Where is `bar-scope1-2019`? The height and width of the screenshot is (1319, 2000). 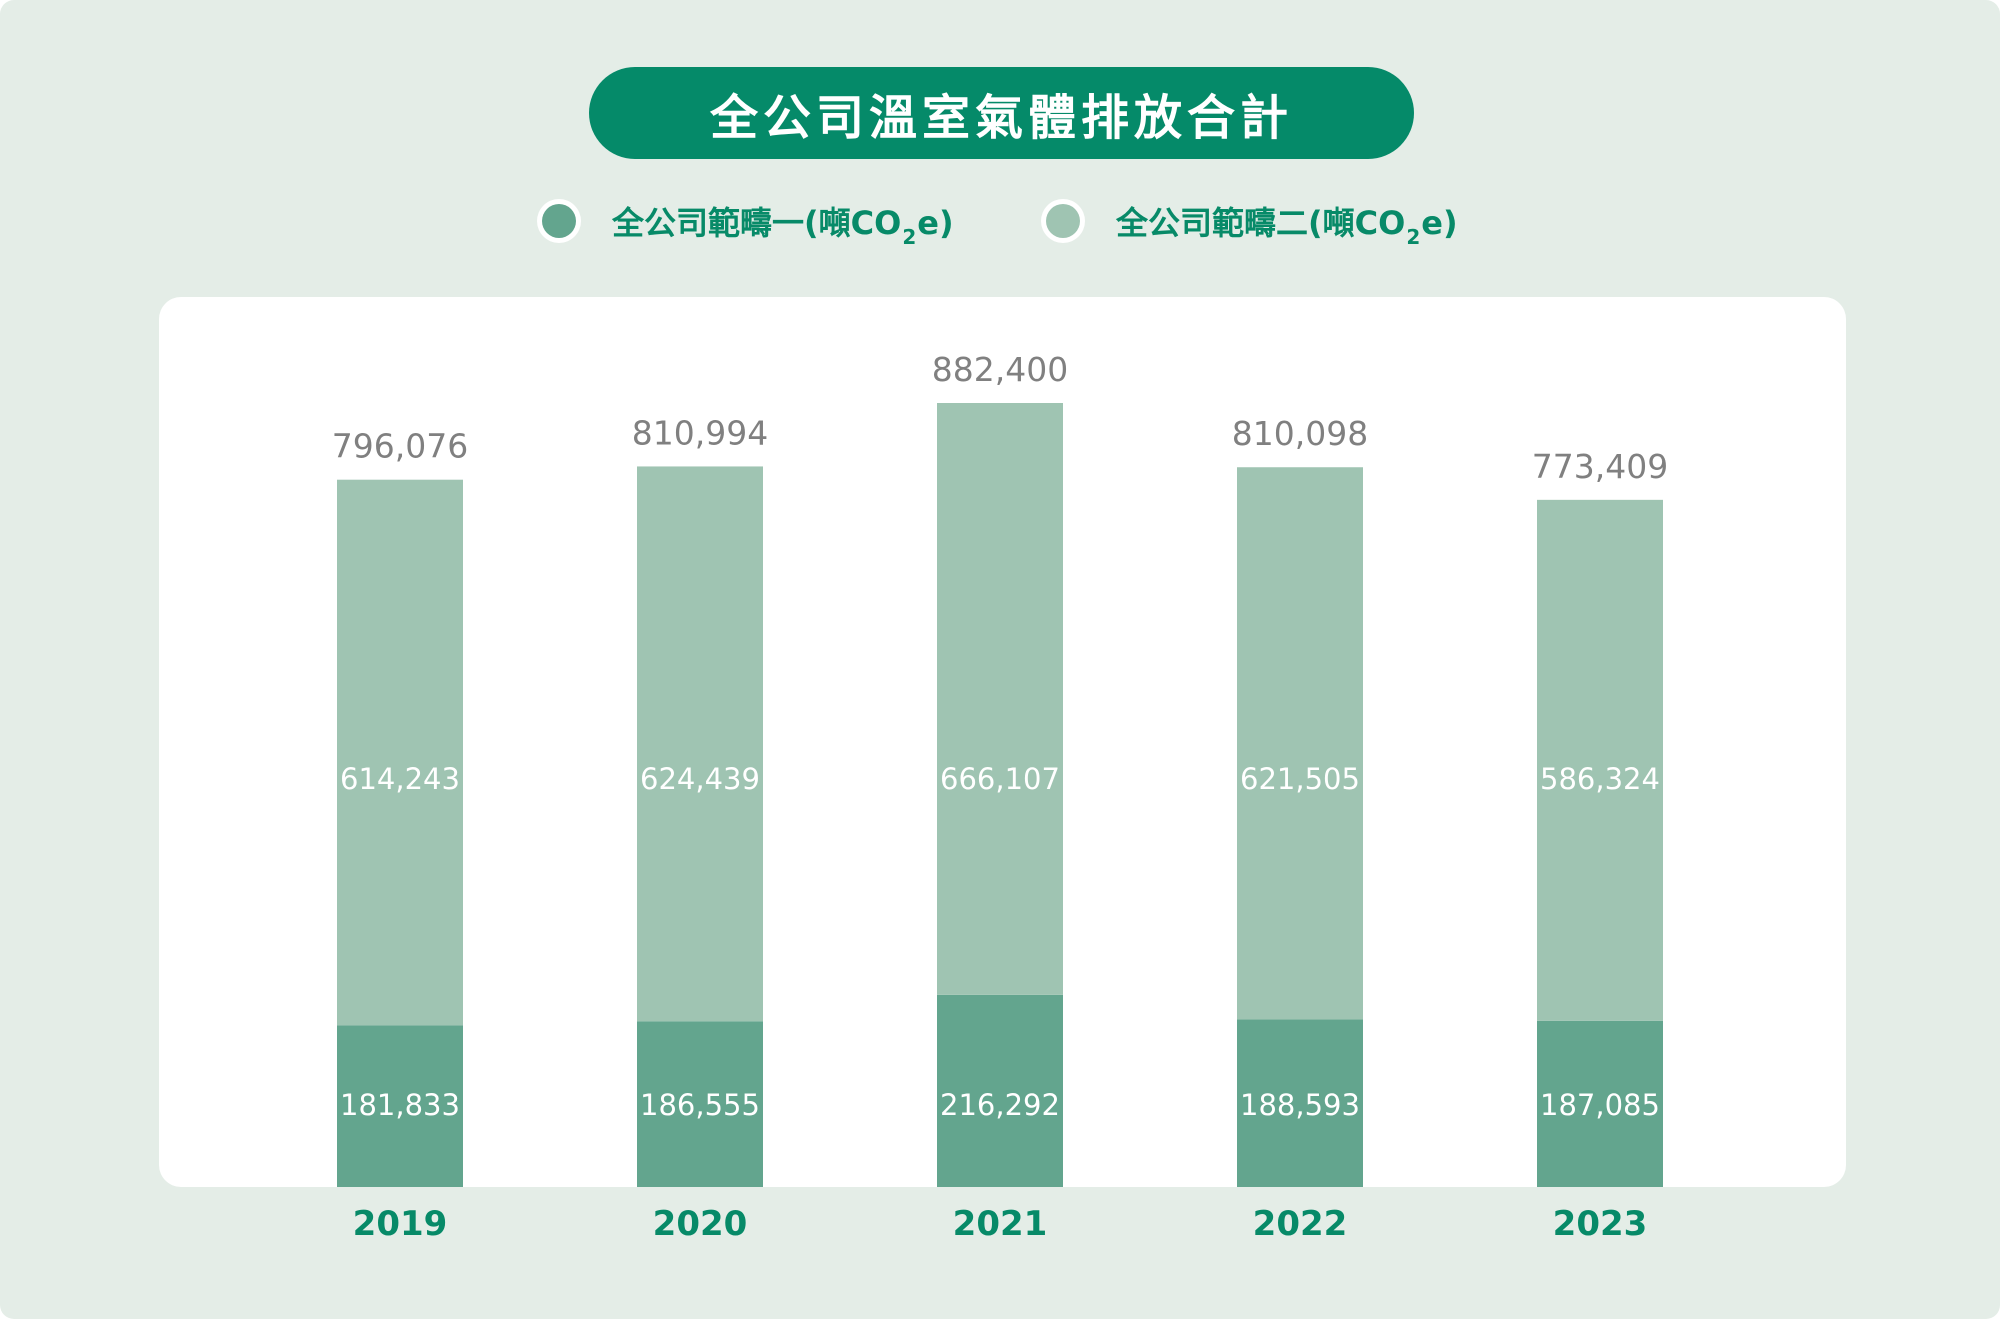 bar-scope1-2019 is located at coordinates (400, 1106).